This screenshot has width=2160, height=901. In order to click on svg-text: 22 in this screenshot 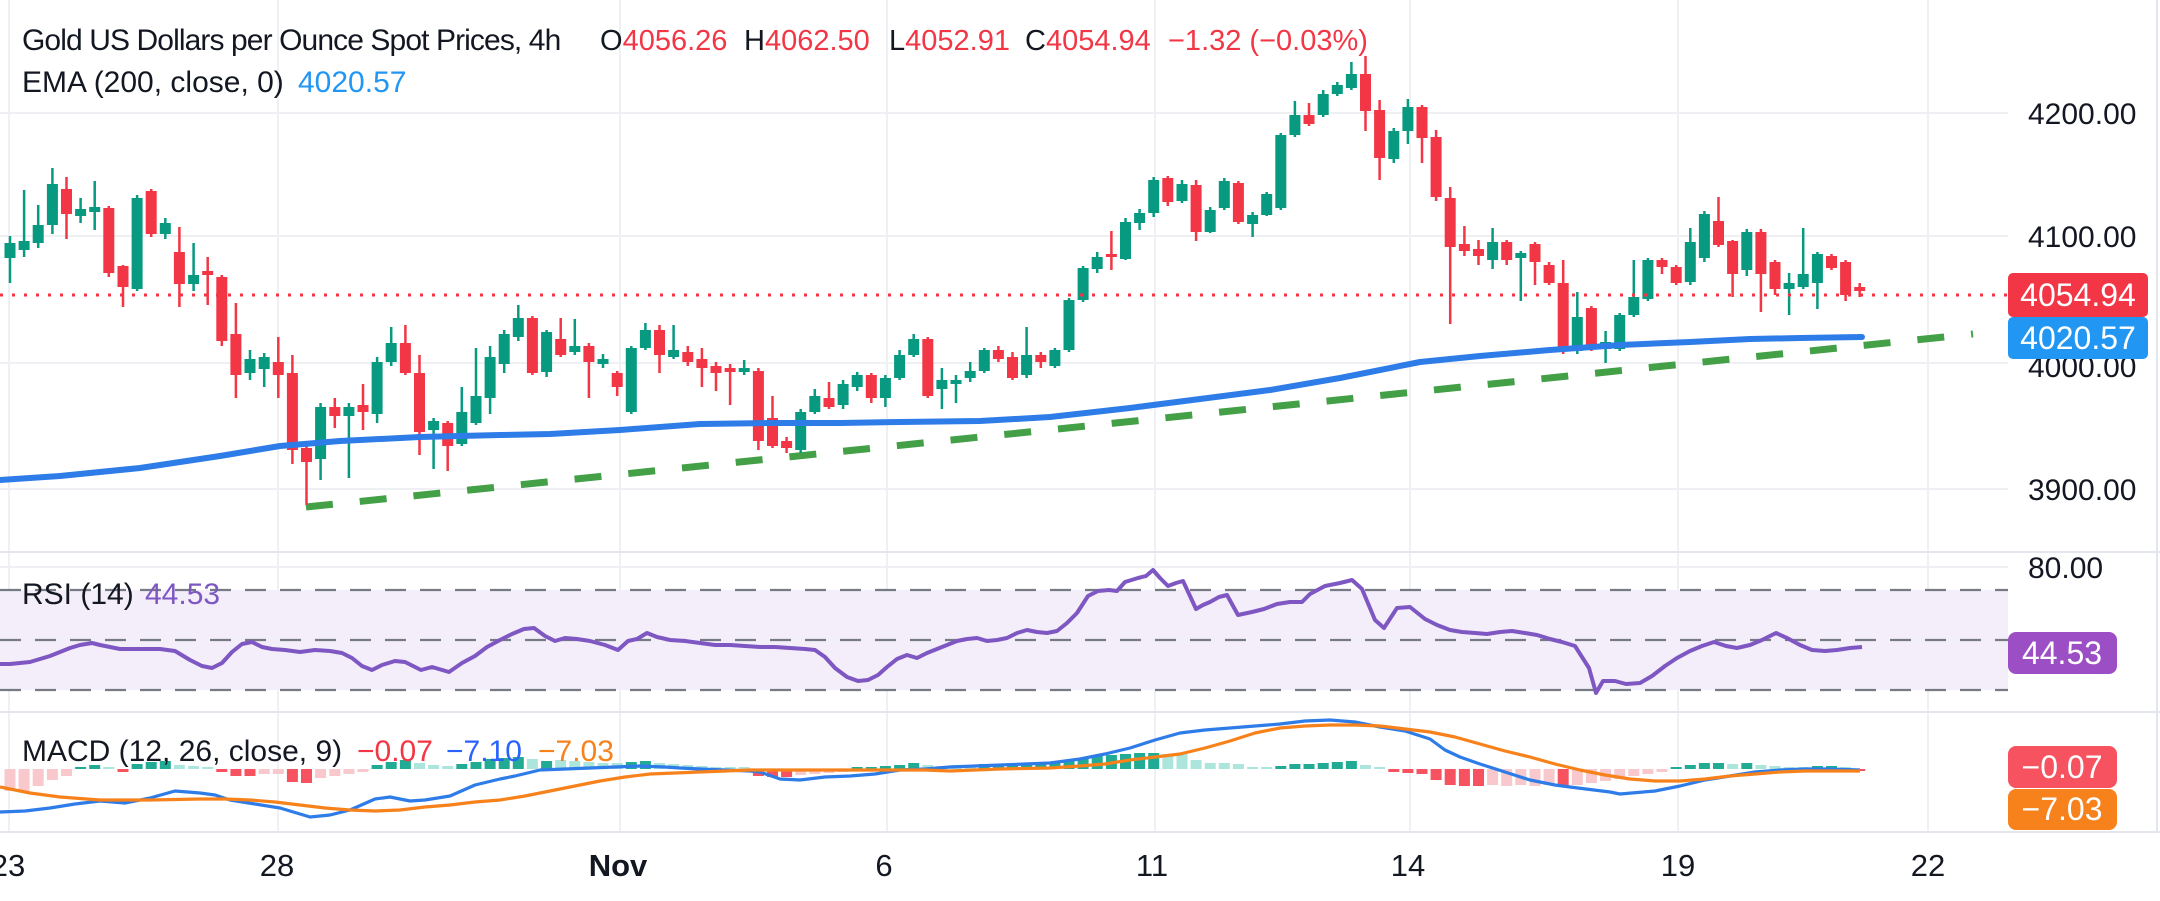, I will do `click(1928, 865)`.